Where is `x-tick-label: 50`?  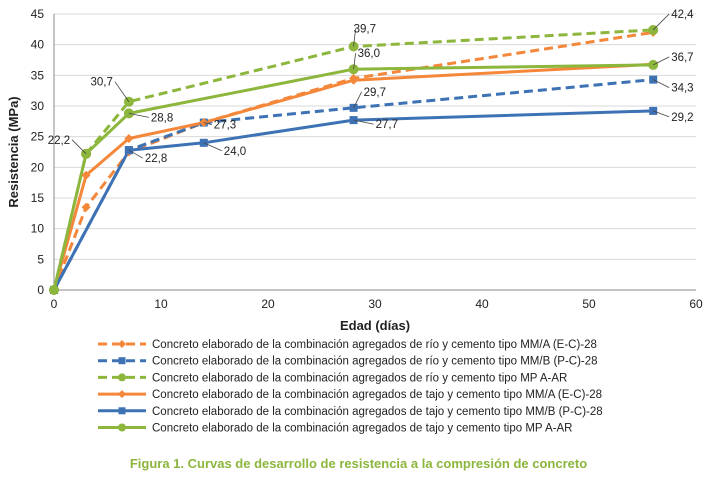
x-tick-label: 50 is located at coordinates (589, 304).